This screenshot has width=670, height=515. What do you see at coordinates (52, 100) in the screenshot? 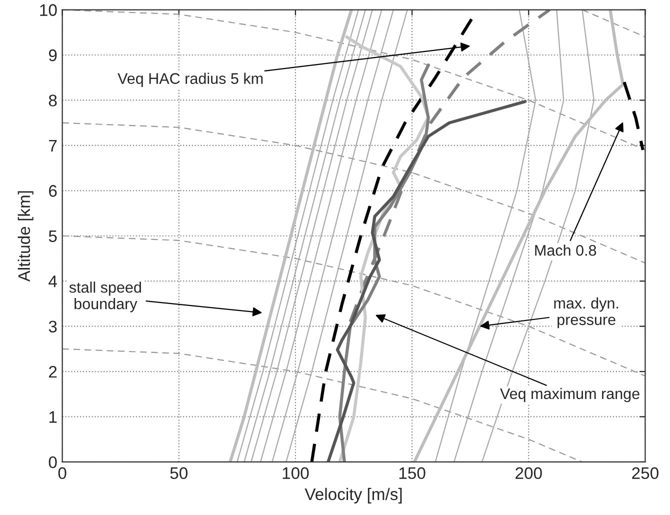
I see `y-tick-label: 8` at bounding box center [52, 100].